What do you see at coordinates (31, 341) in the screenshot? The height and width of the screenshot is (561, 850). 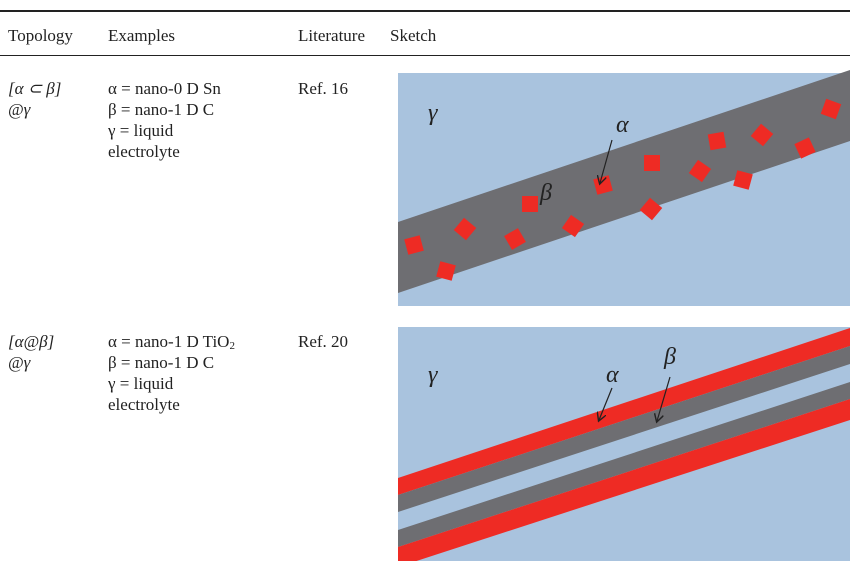 I see `topology: [α@β]` at bounding box center [31, 341].